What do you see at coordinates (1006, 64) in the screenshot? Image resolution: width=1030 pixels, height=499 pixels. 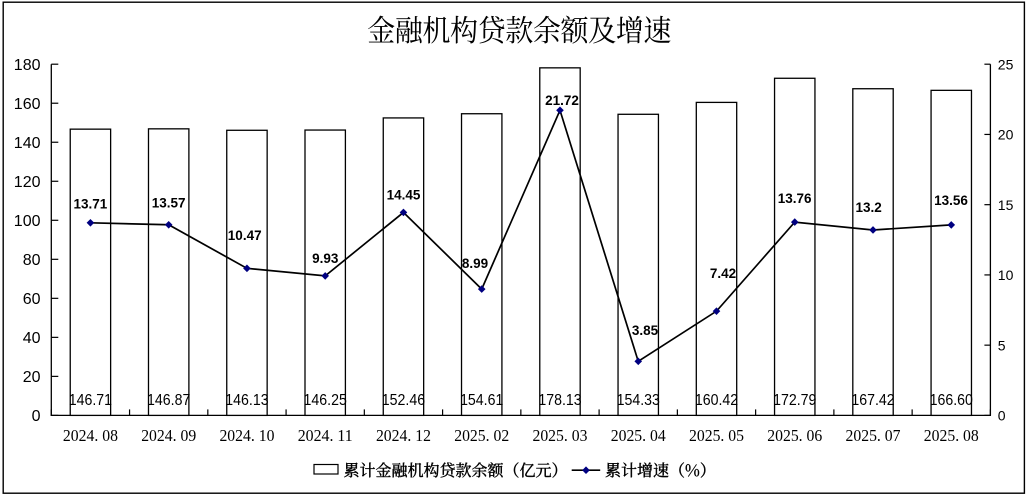 I see `svg-text: 25` at bounding box center [1006, 64].